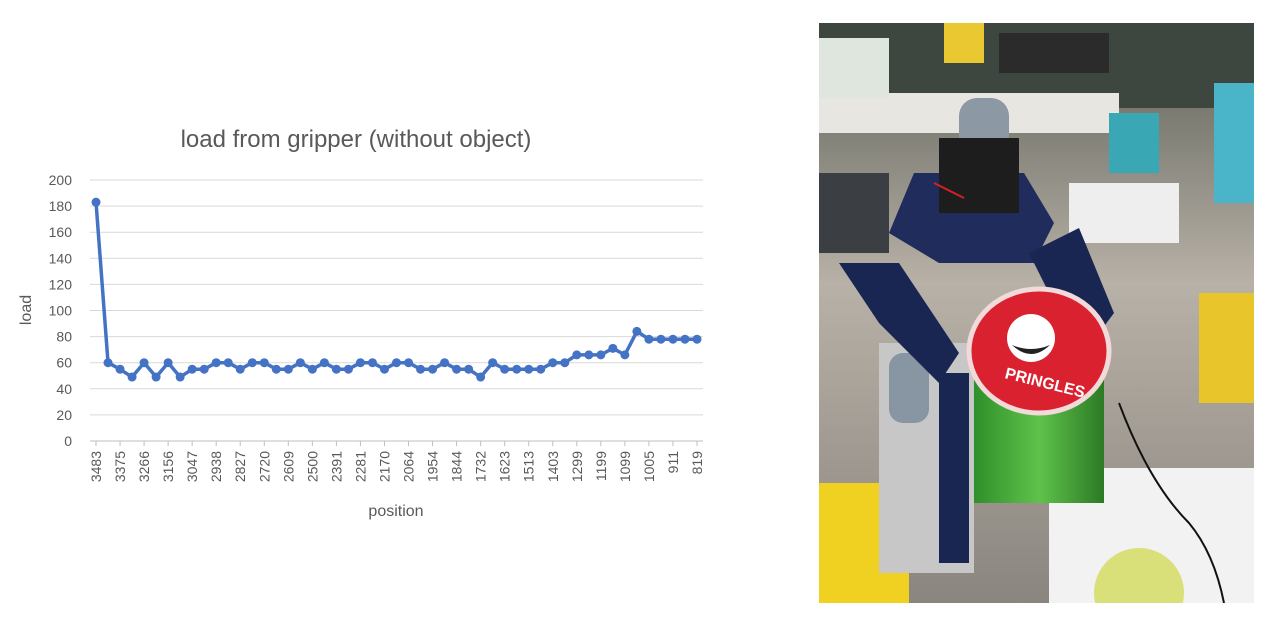  What do you see at coordinates (96, 466) in the screenshot?
I see `x-tick-label: 3483` at bounding box center [96, 466].